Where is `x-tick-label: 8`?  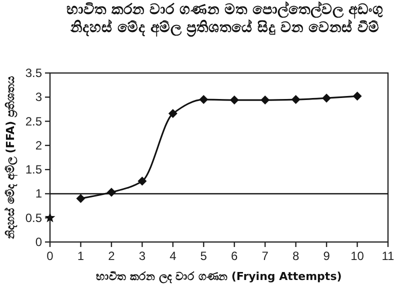 x-tick-label: 8 is located at coordinates (296, 256).